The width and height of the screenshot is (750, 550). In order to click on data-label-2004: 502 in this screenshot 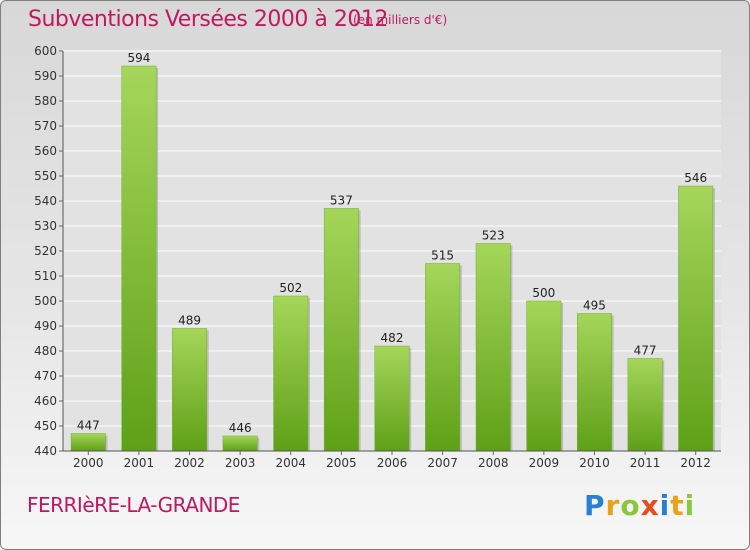, I will do `click(290, 288)`.